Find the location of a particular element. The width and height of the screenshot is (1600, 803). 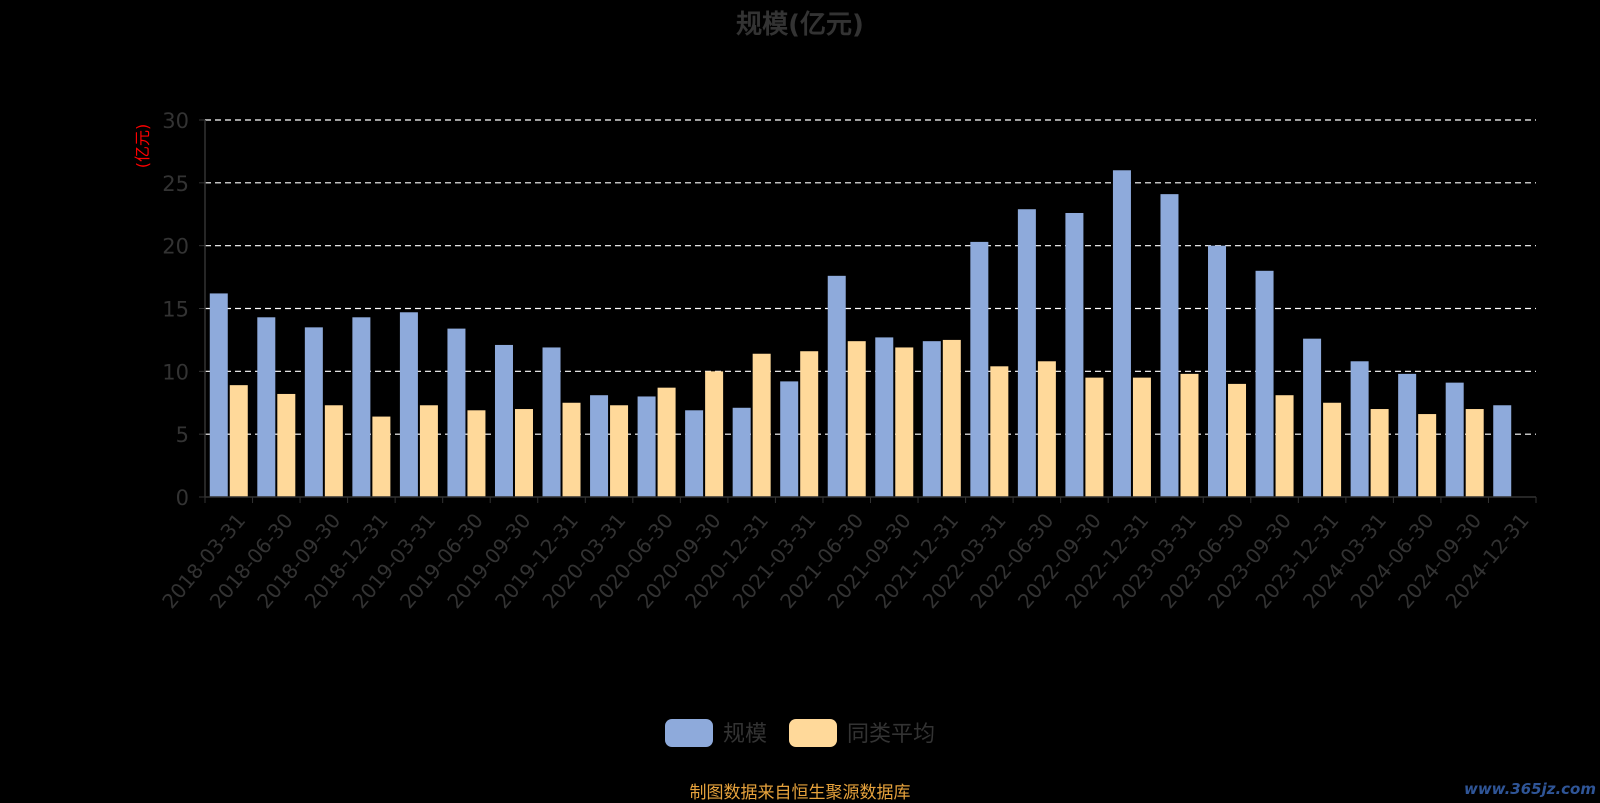

legend-label: 规模 is located at coordinates (745, 734).